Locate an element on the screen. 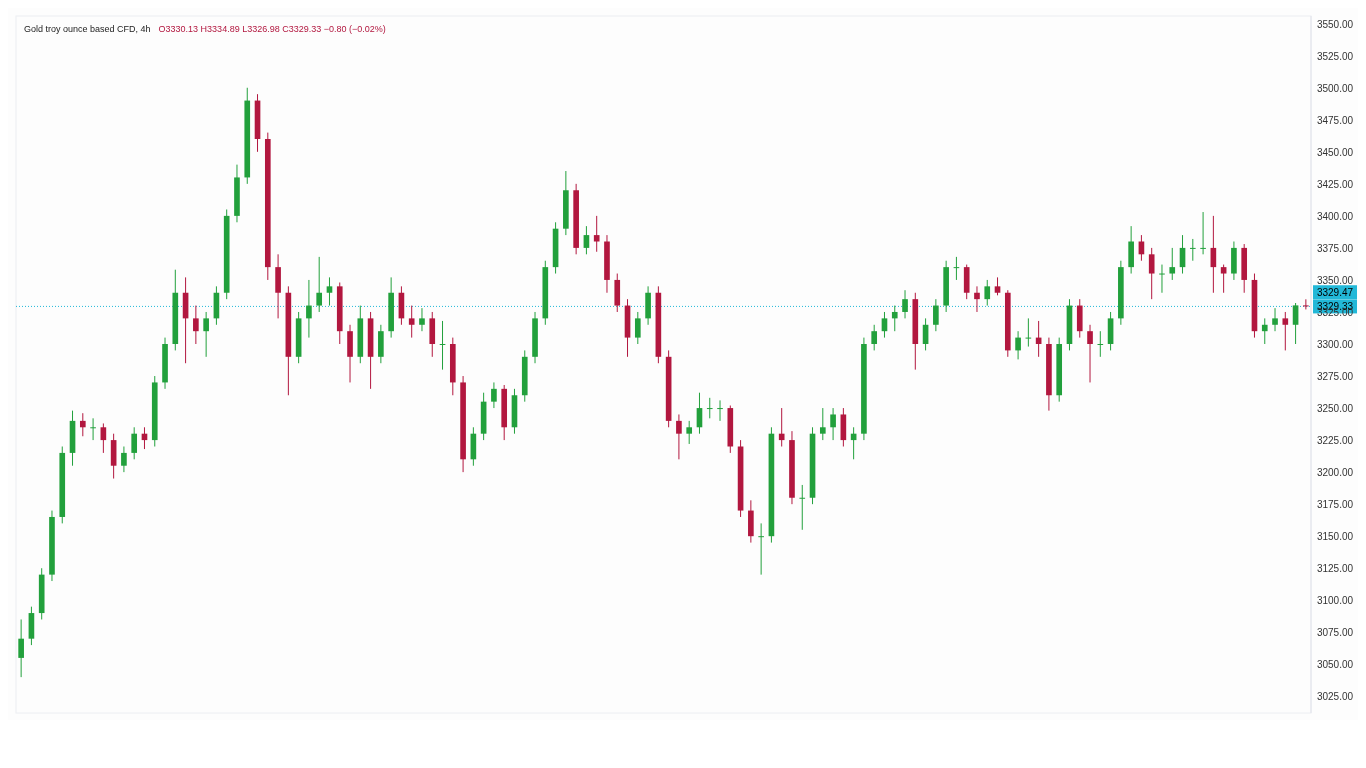  y-tick-label: 3550.00 is located at coordinates (1335, 24).